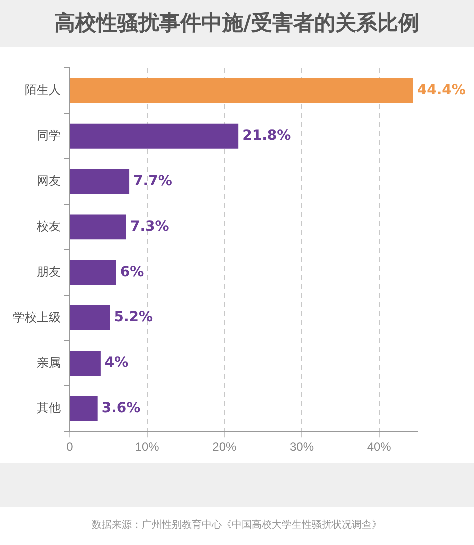  I want to click on x-tick-label: 40%, so click(379, 447).